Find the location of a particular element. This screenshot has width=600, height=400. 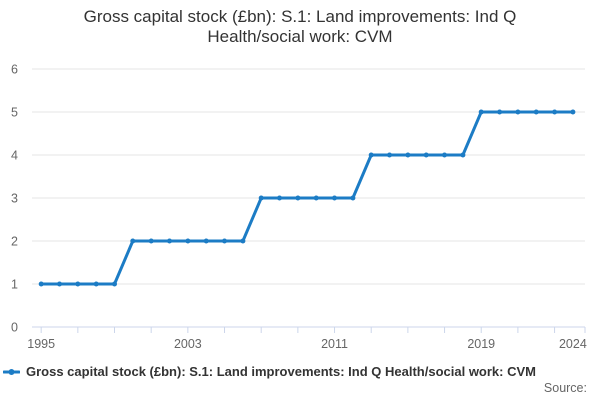

source-note: Source: is located at coordinates (565, 388).